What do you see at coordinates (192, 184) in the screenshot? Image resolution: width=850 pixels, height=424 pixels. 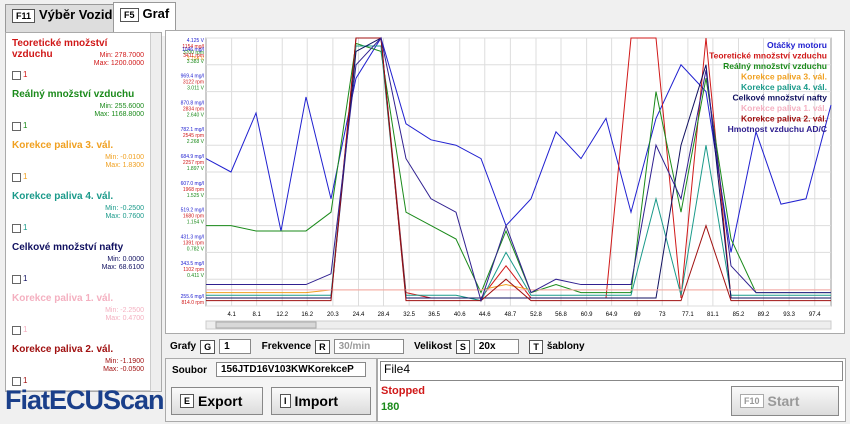 I see `y-tick-label: 607.0 mg/l` at bounding box center [192, 184].